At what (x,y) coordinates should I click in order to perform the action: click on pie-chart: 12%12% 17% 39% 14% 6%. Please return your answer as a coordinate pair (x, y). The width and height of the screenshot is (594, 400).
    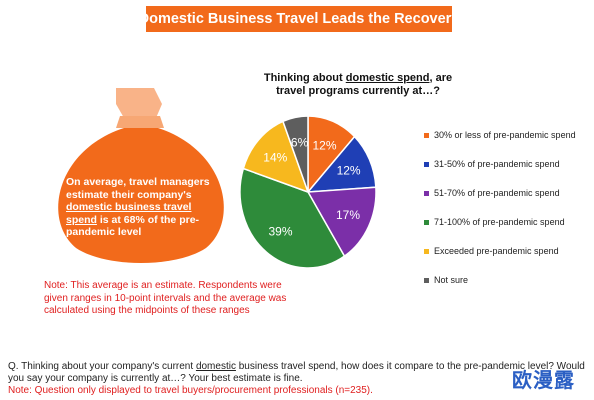
    Looking at the image, I should click on (308, 192).